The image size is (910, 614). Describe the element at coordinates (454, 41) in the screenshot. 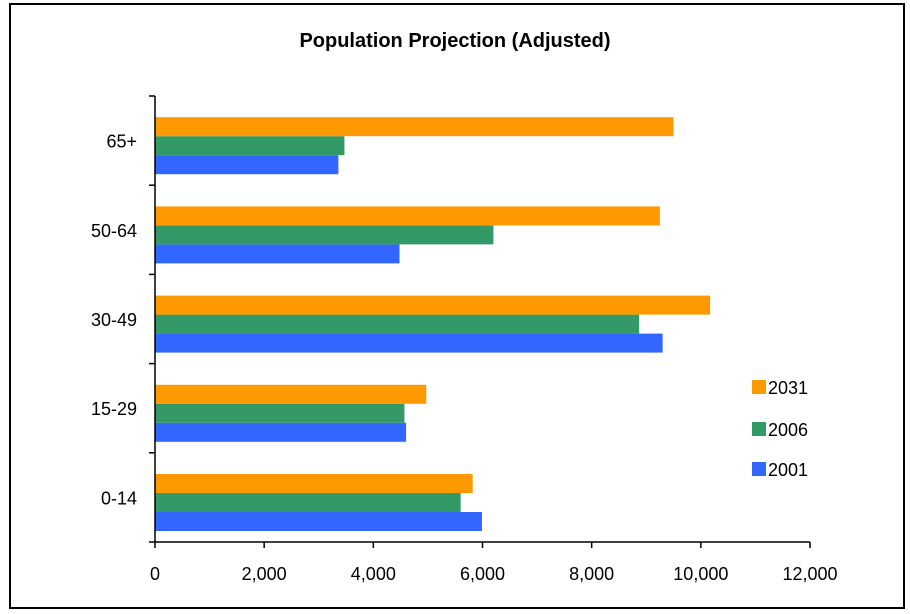

I see `chart-title: Population Projection (Adjusted)` at that location.